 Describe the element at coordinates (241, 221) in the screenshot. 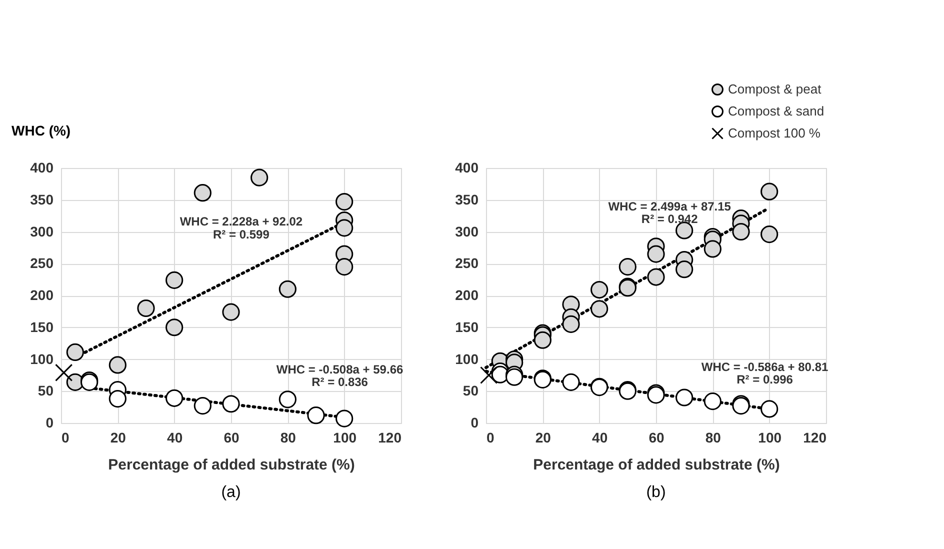

I see `annotation: WHC = 2.228a + 92.02` at that location.